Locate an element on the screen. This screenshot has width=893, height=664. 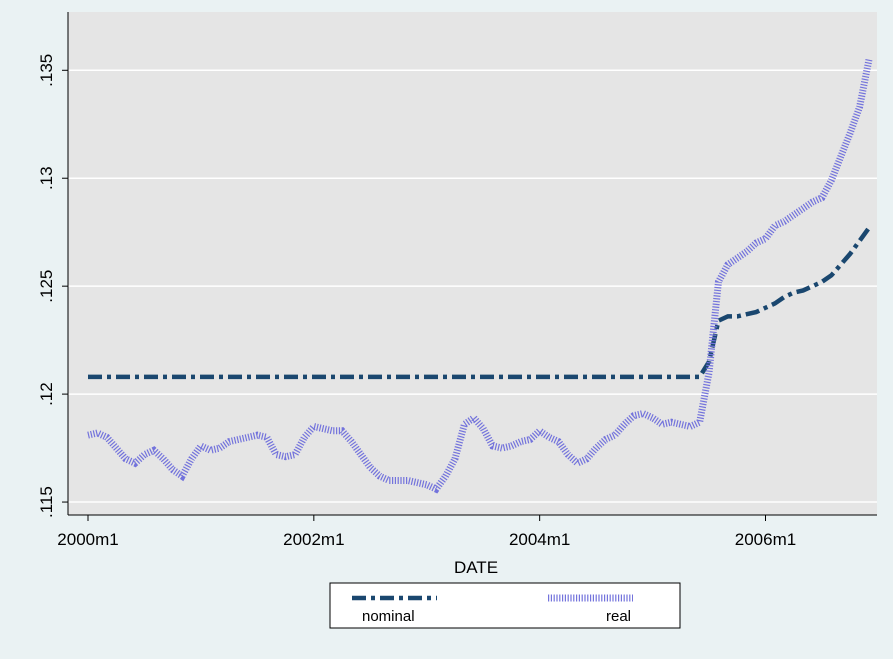
y-tick-label: .135 is located at coordinates (46, 70).